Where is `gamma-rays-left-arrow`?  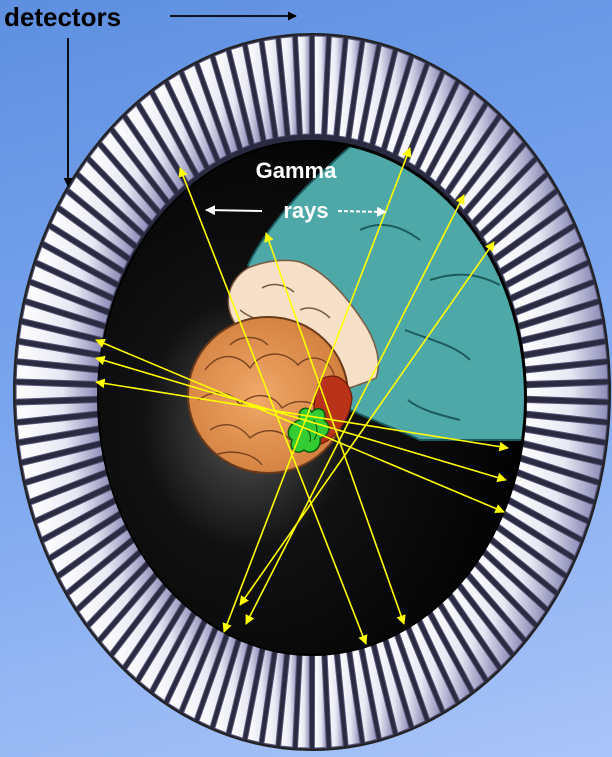 gamma-rays-left-arrow is located at coordinates (234, 210).